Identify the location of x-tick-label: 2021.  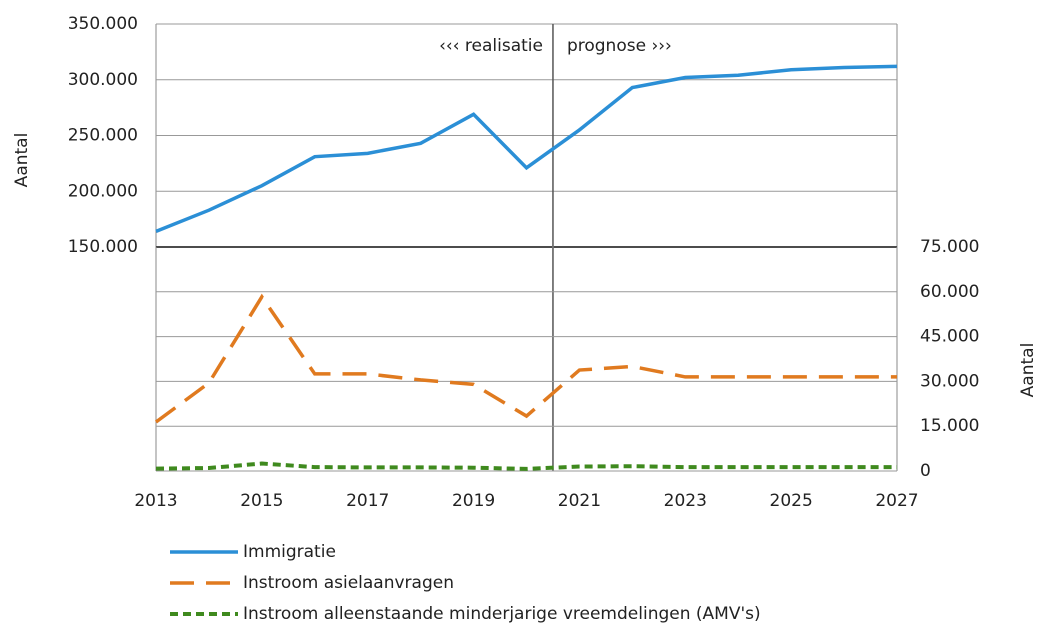
(579, 501).